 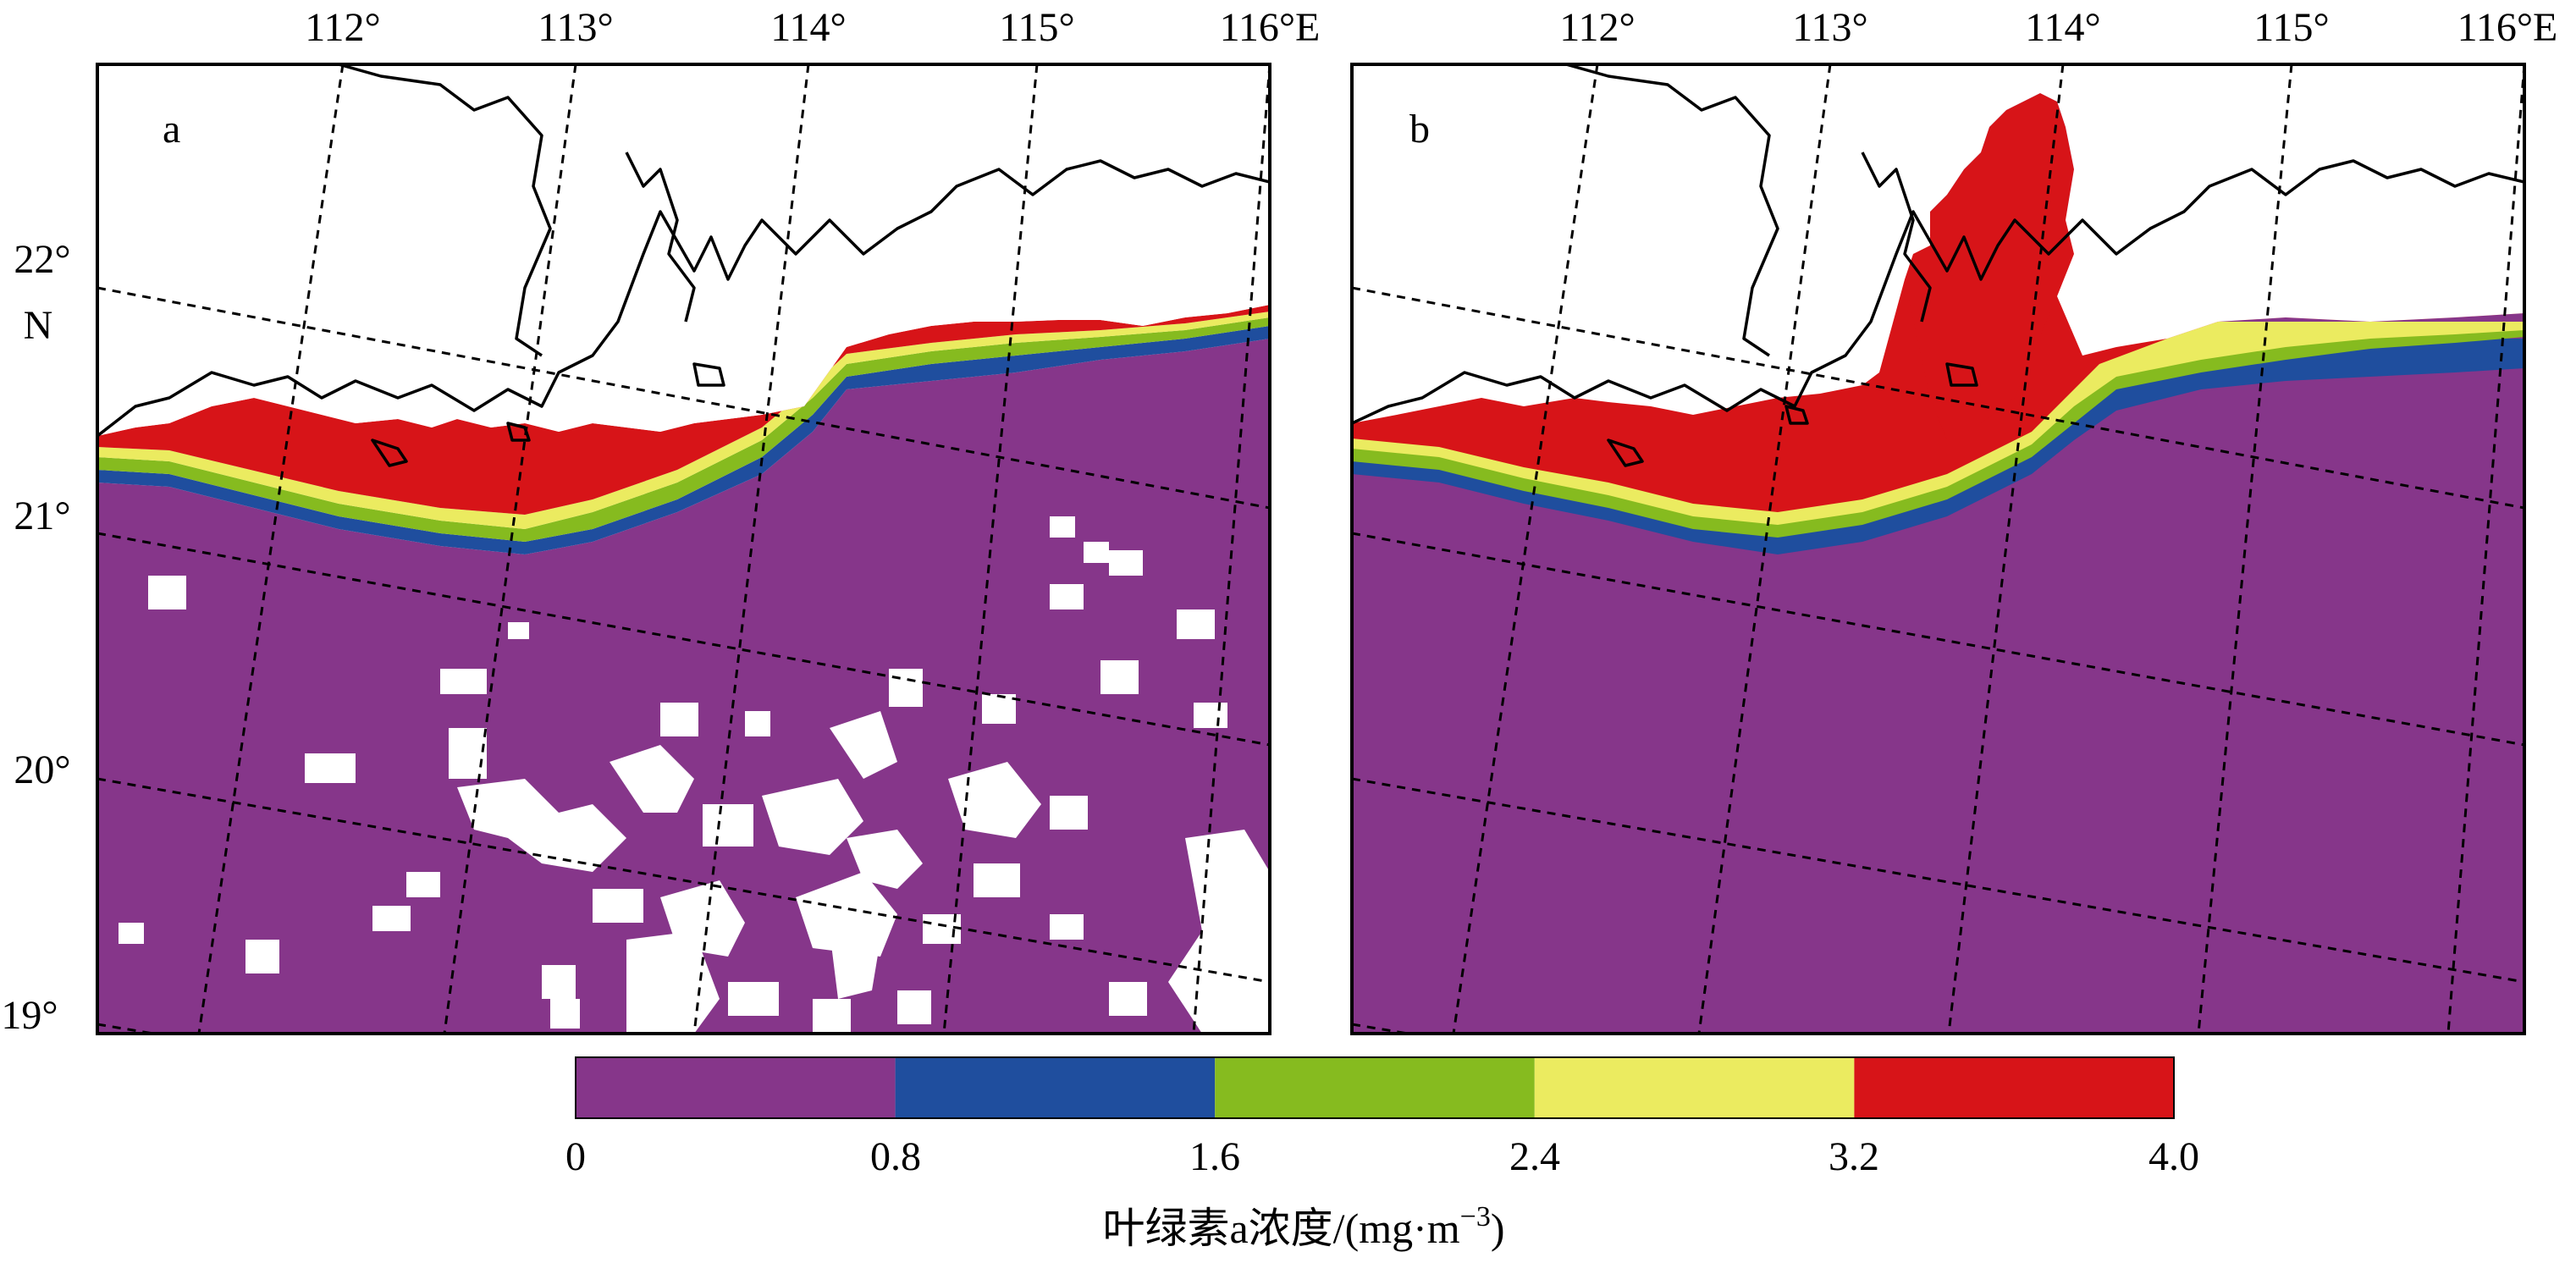 What do you see at coordinates (445, 210) in the screenshot?
I see `panel-a-pearl-river` at bounding box center [445, 210].